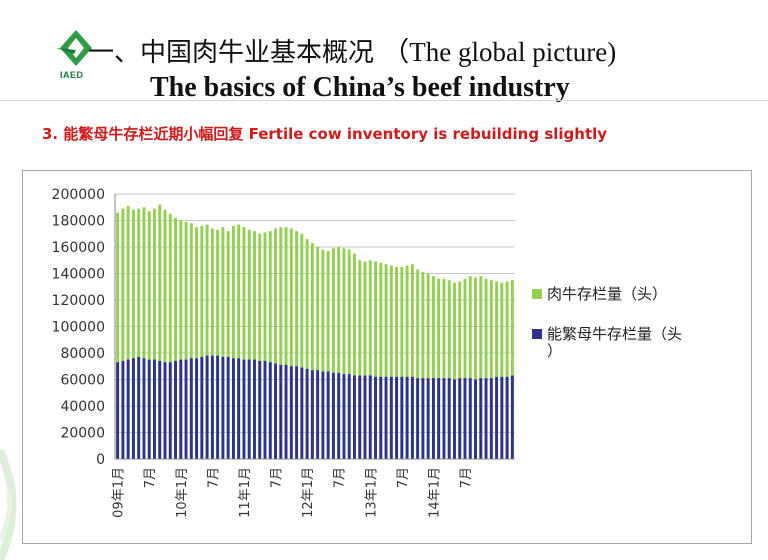 This screenshot has height=560, width=768. I want to click on y-tick-label: 120000, so click(78, 301).